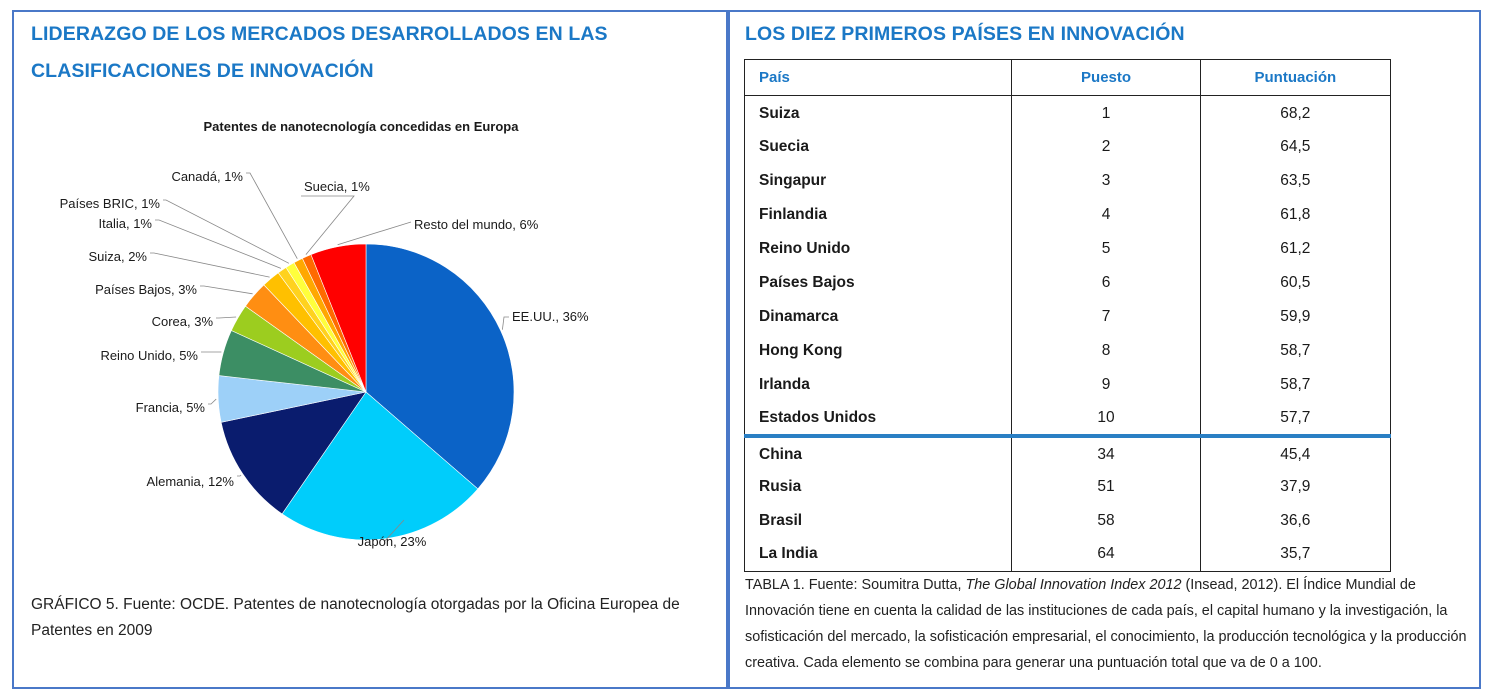  Describe the element at coordinates (1106, 112) in the screenshot. I see `rank-cell: 1` at that location.